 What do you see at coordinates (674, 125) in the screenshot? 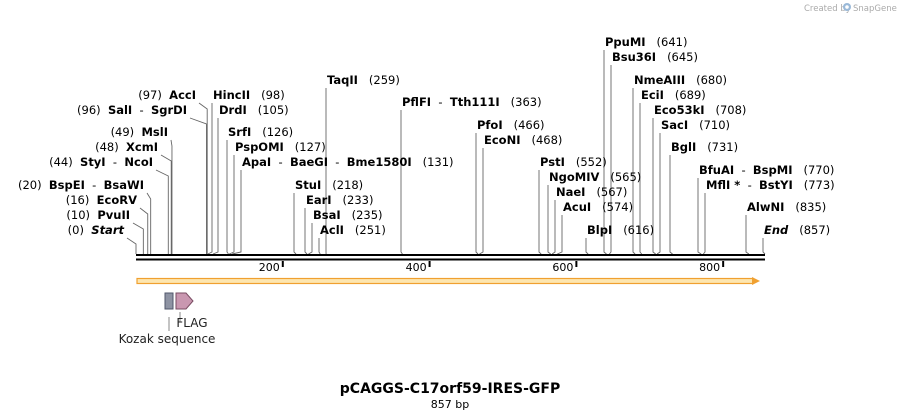
I see `site-name: SacI` at bounding box center [674, 125].